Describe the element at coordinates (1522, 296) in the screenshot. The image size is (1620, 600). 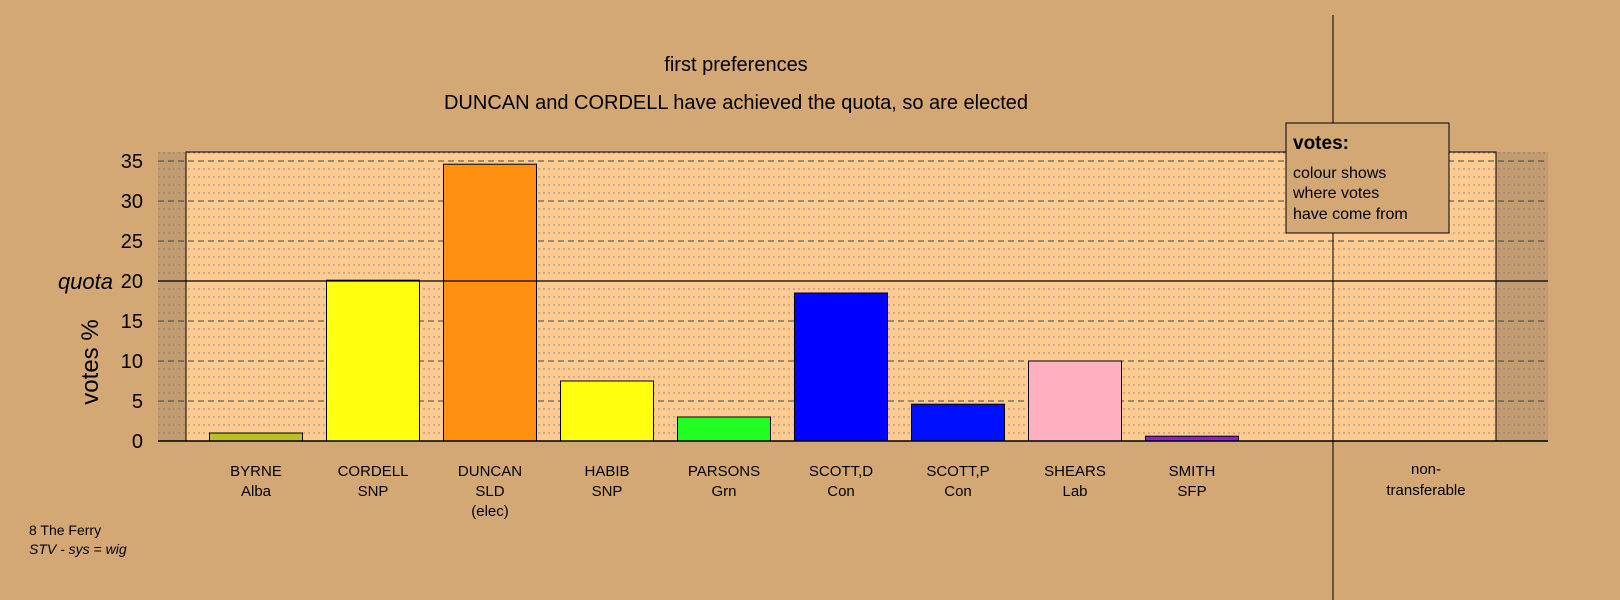
I see `right-margin-band` at that location.